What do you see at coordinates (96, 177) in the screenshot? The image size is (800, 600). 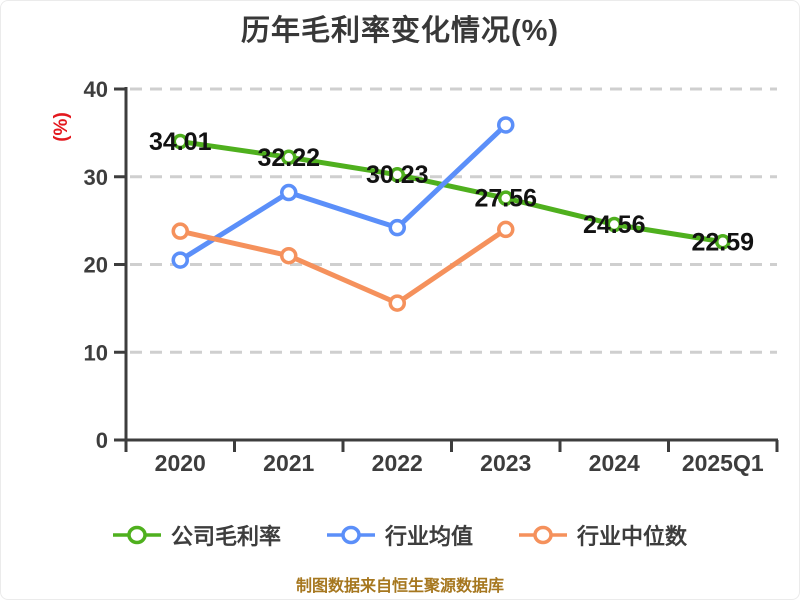 I see `y-tick-label: 30` at bounding box center [96, 177].